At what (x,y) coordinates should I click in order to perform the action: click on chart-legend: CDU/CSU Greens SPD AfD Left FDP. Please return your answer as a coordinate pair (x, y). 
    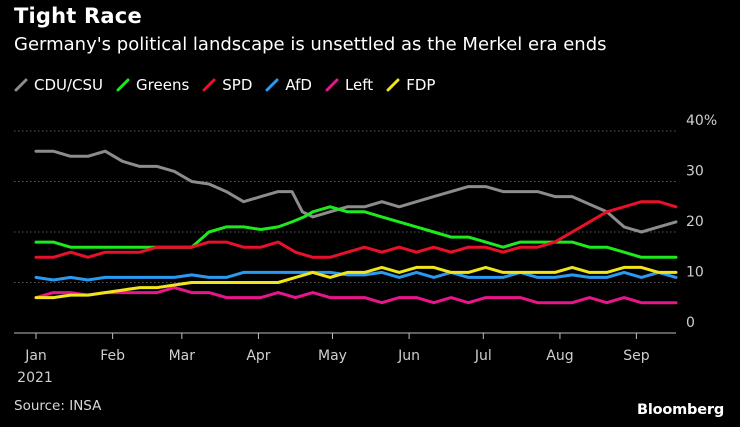
    Looking at the image, I should click on (224, 85).